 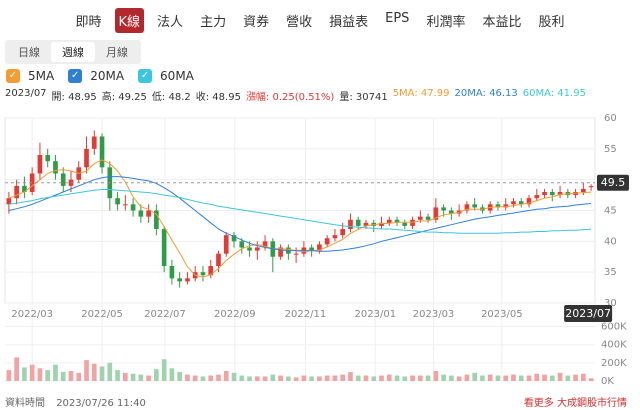 What do you see at coordinates (434, 314) in the screenshot?
I see `x-tick-label: 2023/03` at bounding box center [434, 314].